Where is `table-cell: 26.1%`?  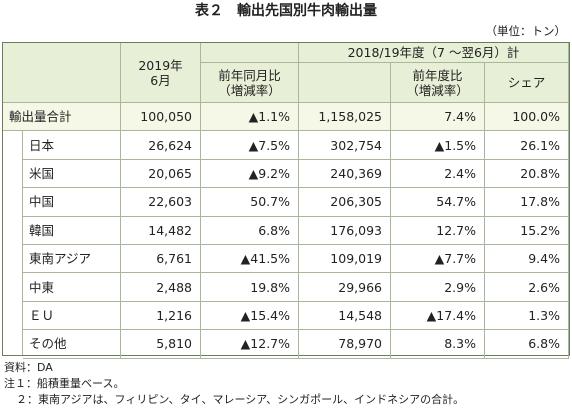
table-cell: 26.1% is located at coordinates (527, 145).